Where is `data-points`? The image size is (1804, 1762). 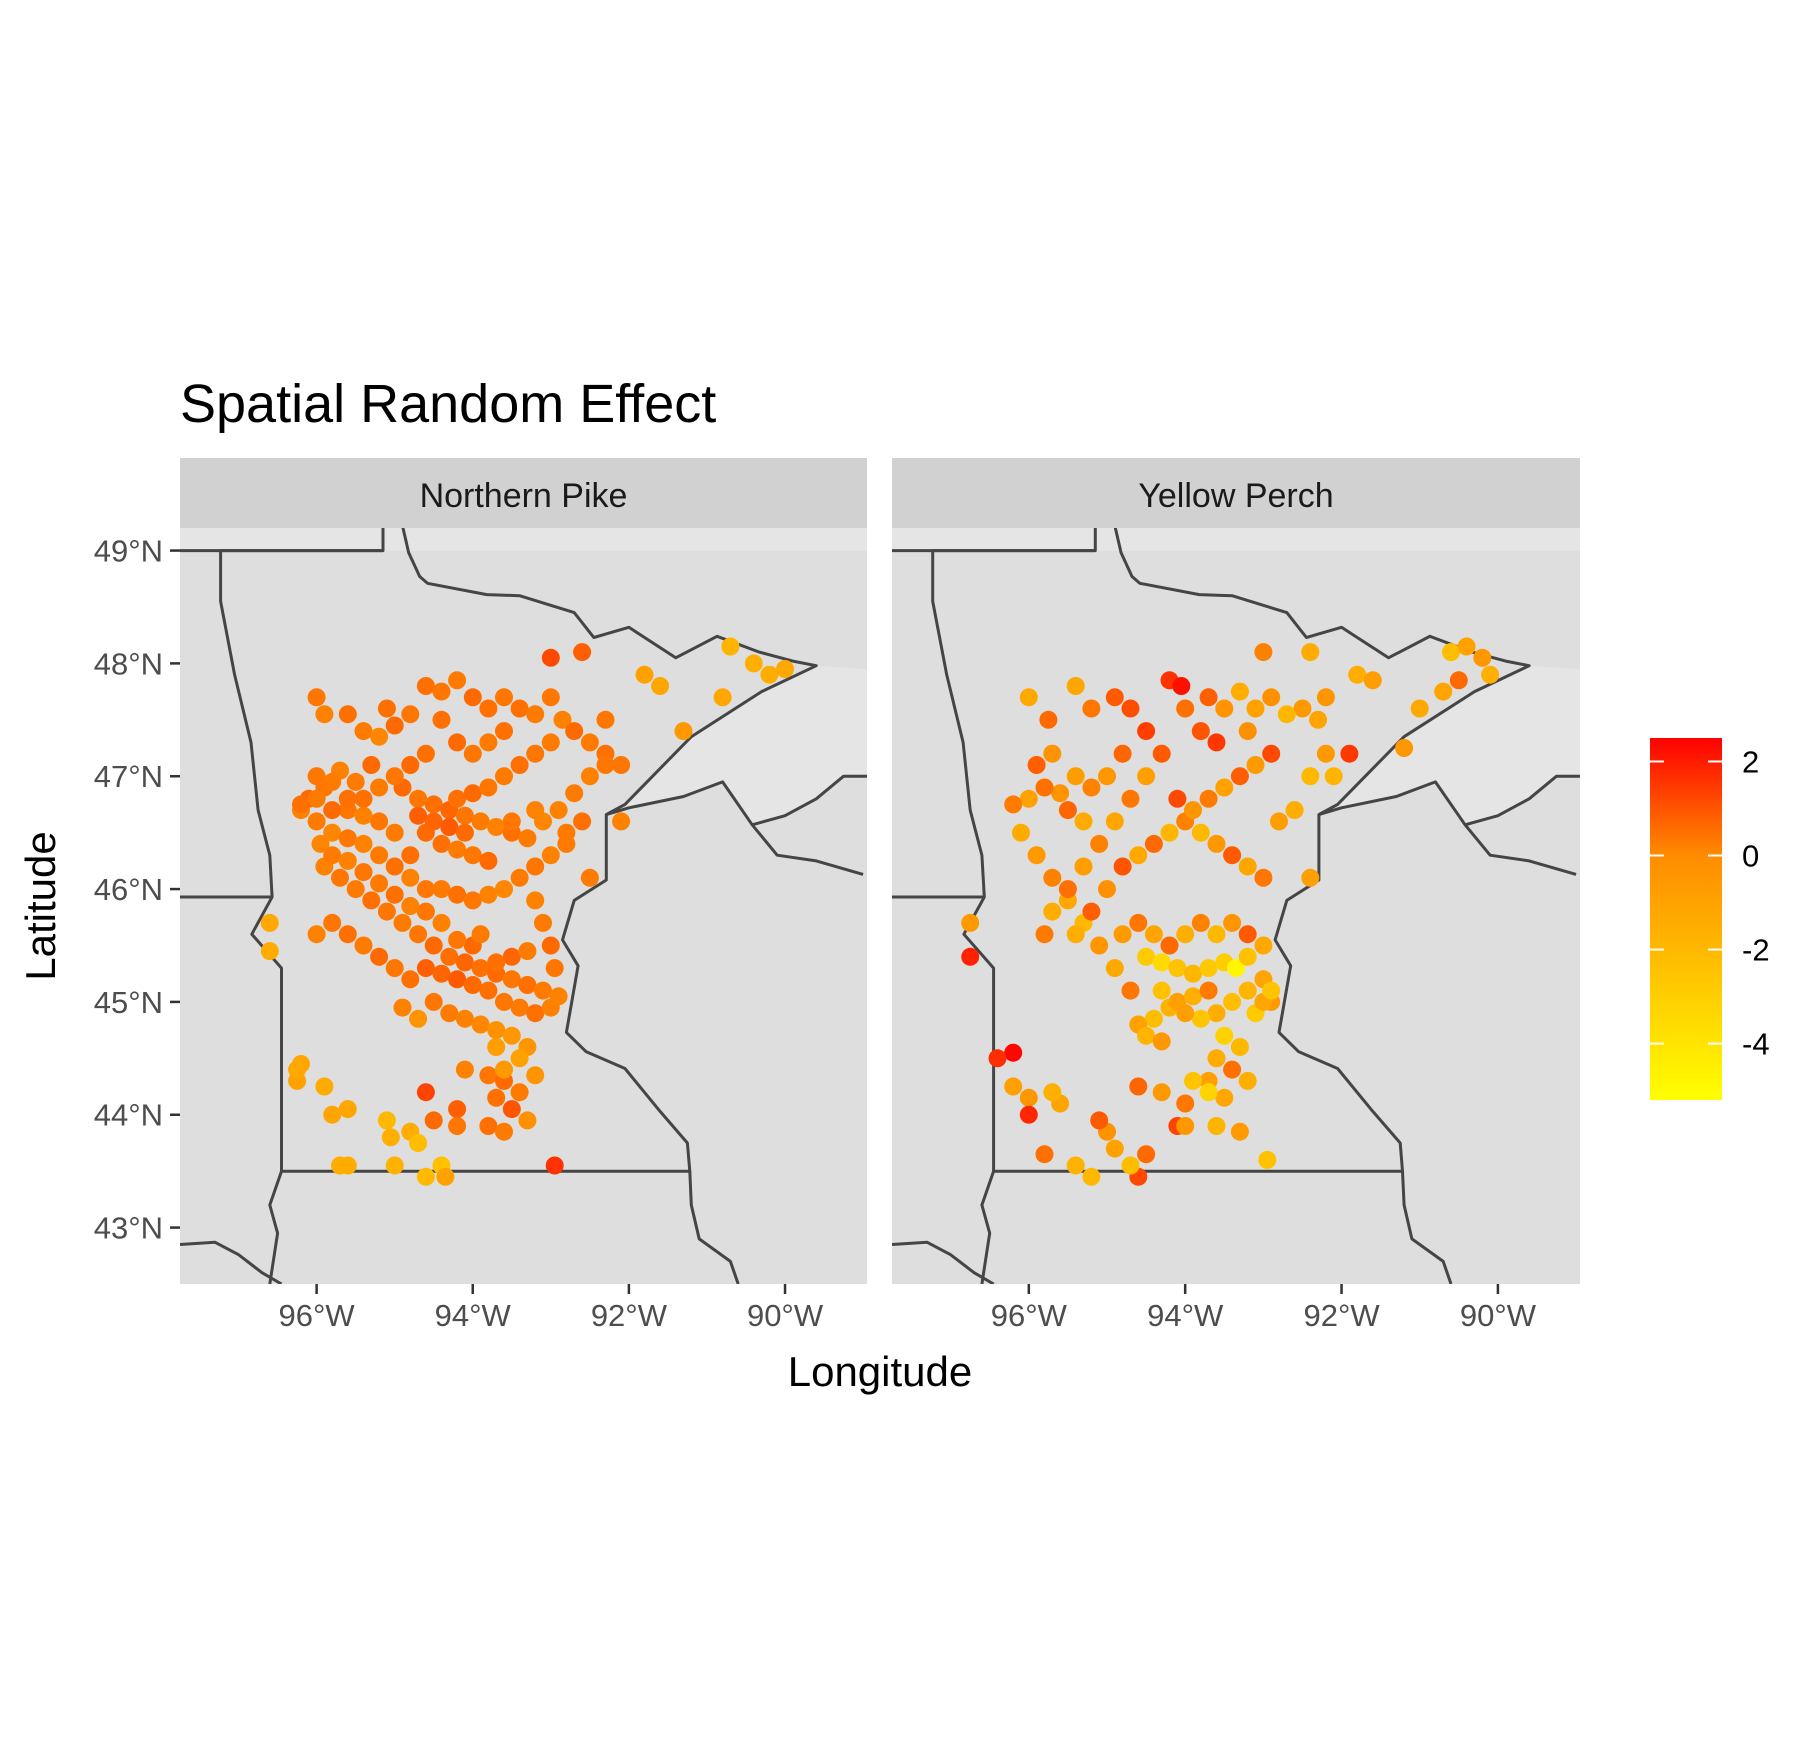 data-points is located at coordinates (1230, 911).